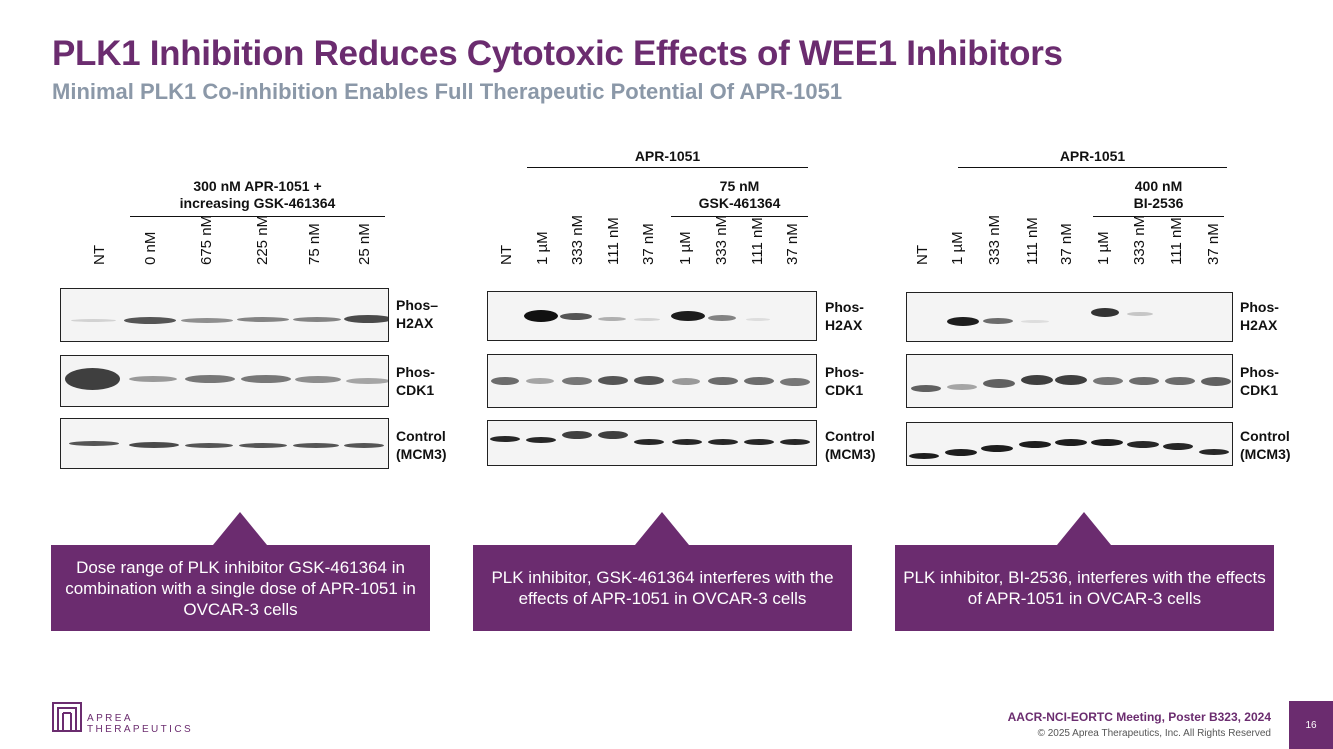  What do you see at coordinates (667, 156) in the screenshot?
I see `panel2-top-header: APR-1051` at bounding box center [667, 156].